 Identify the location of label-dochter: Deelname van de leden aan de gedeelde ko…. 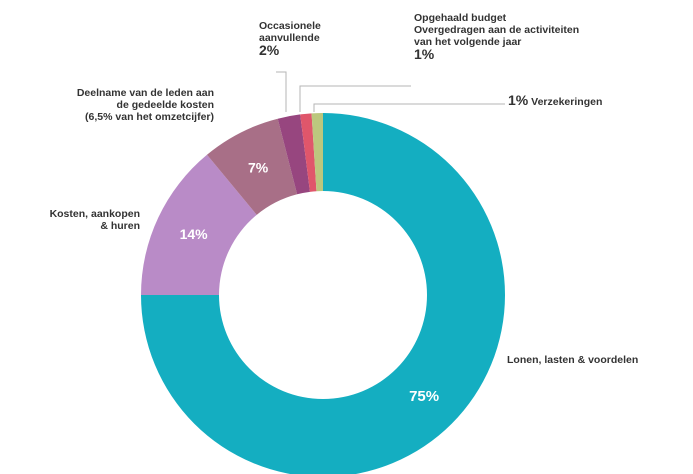
(107, 105).